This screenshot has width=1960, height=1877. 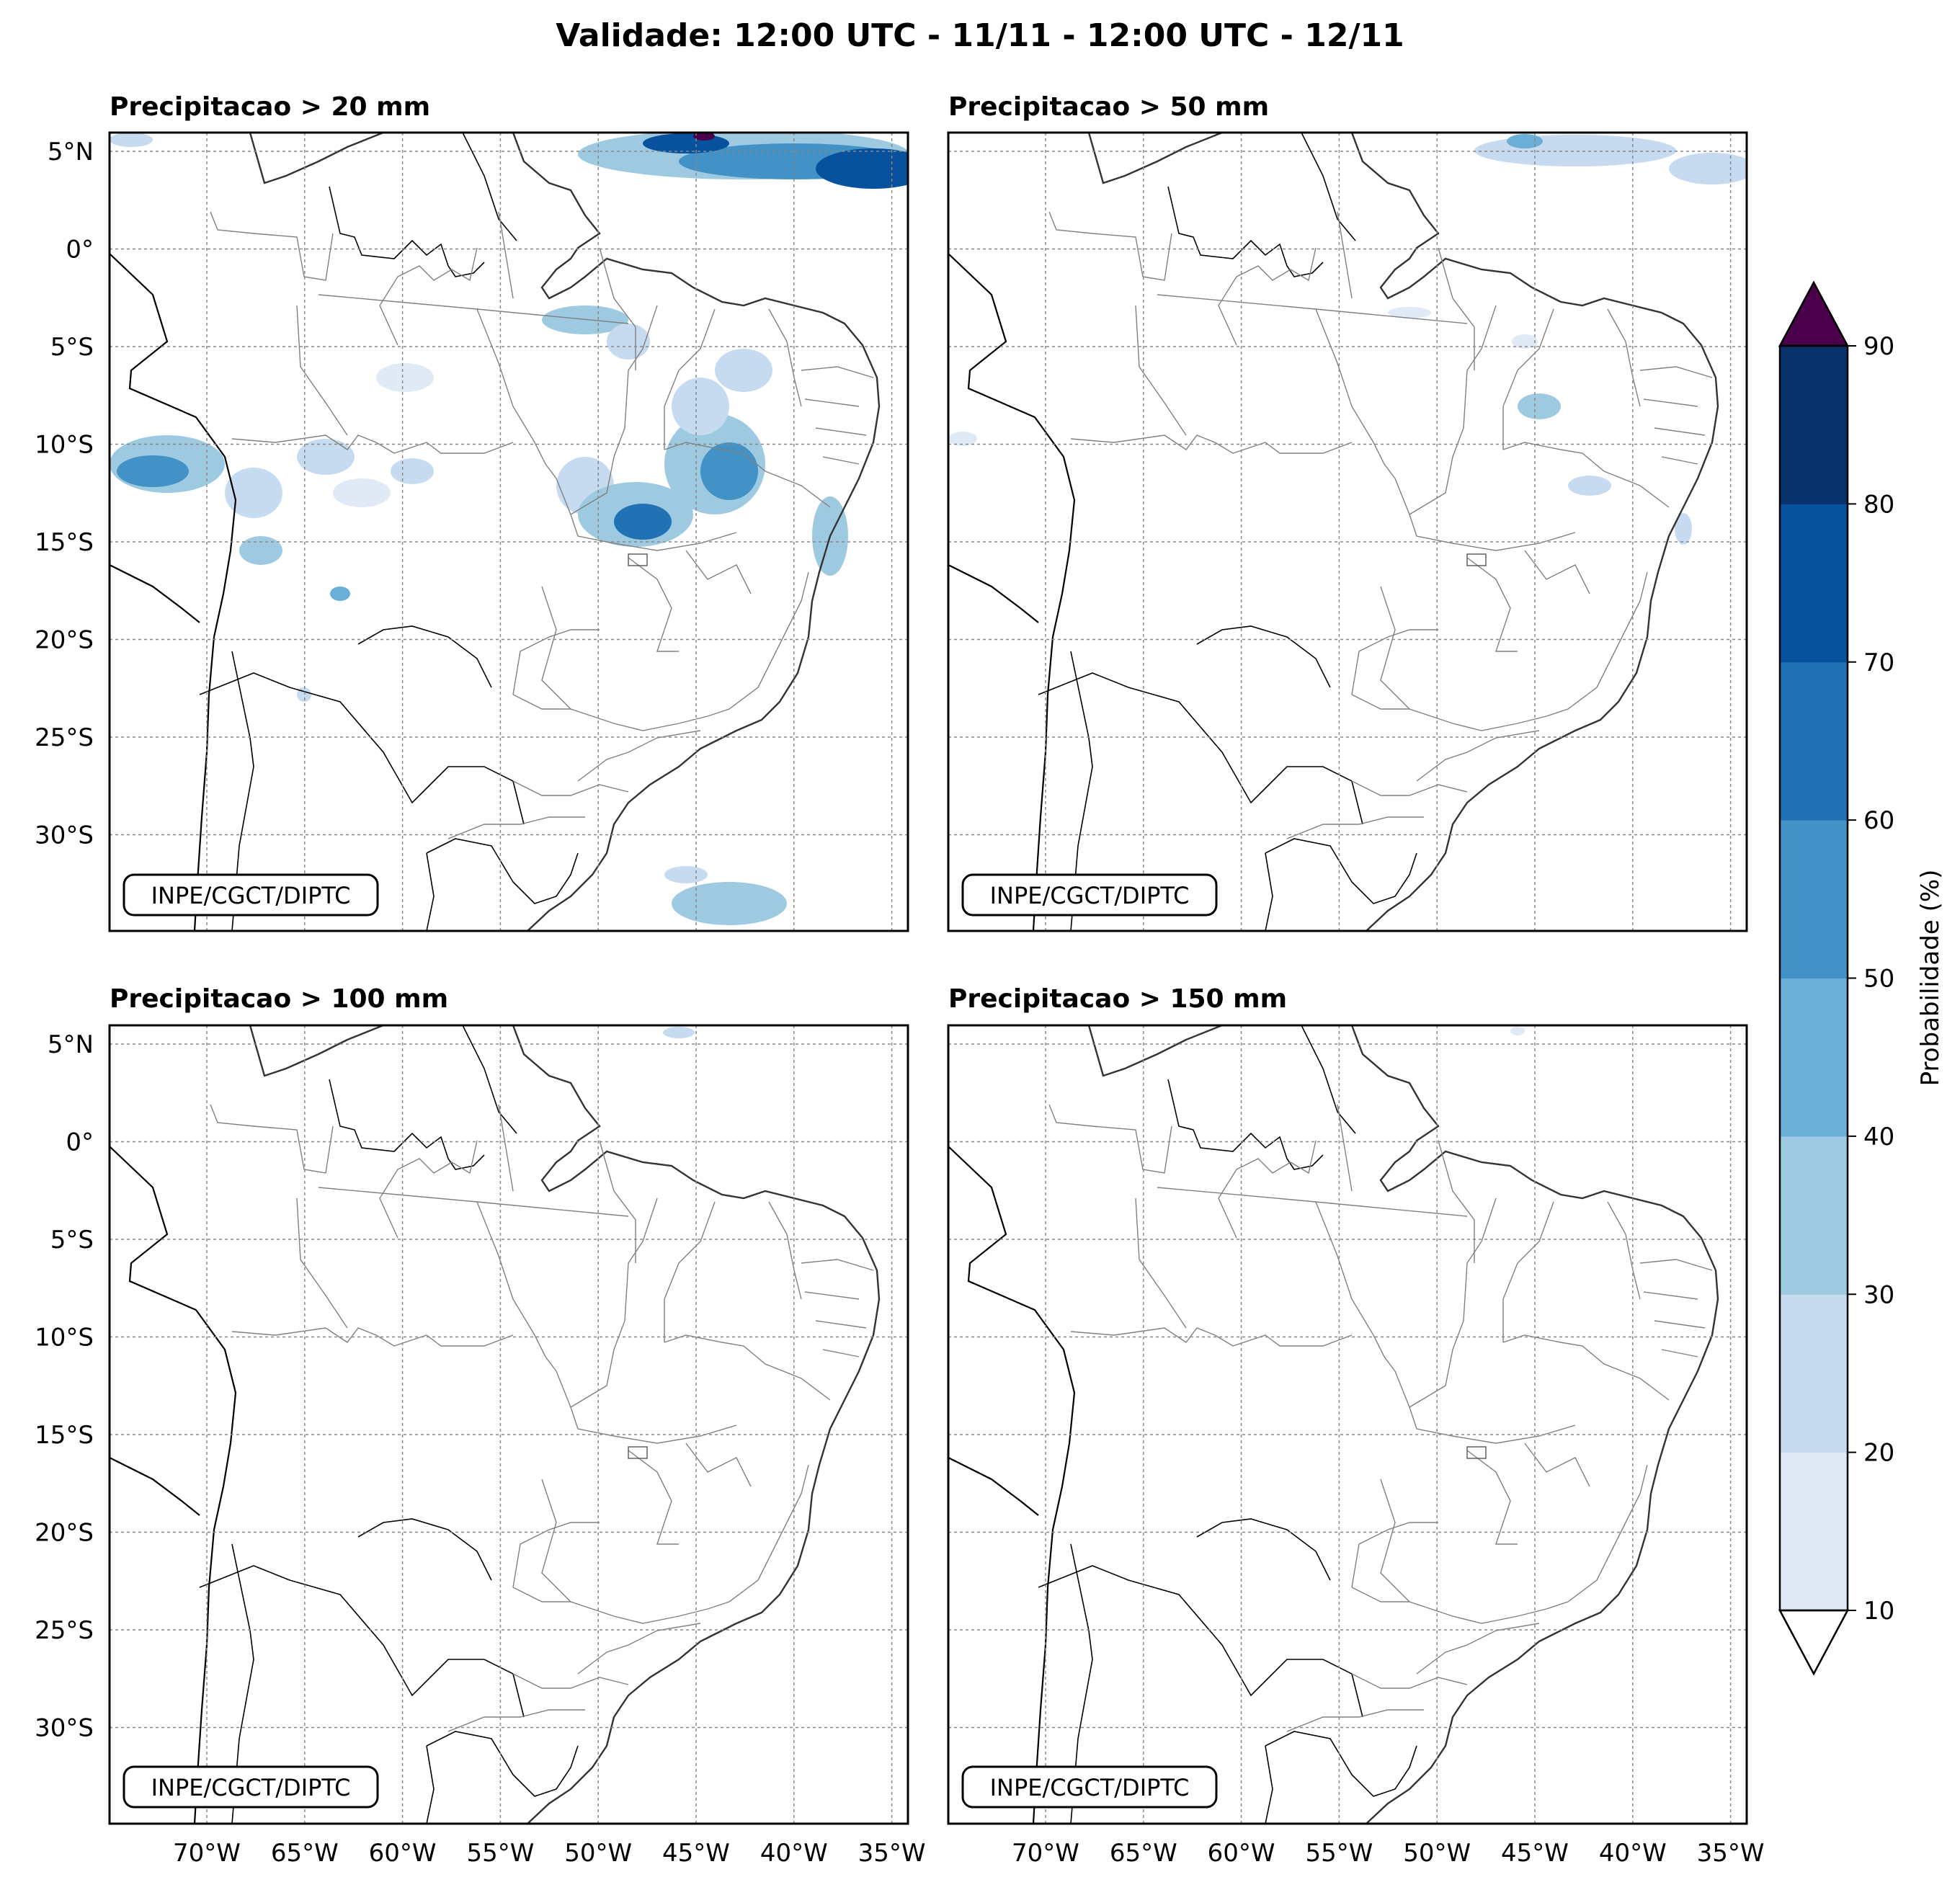 What do you see at coordinates (1108, 107) in the screenshot?
I see `panel-title: Precipitacao > 50 mm` at bounding box center [1108, 107].